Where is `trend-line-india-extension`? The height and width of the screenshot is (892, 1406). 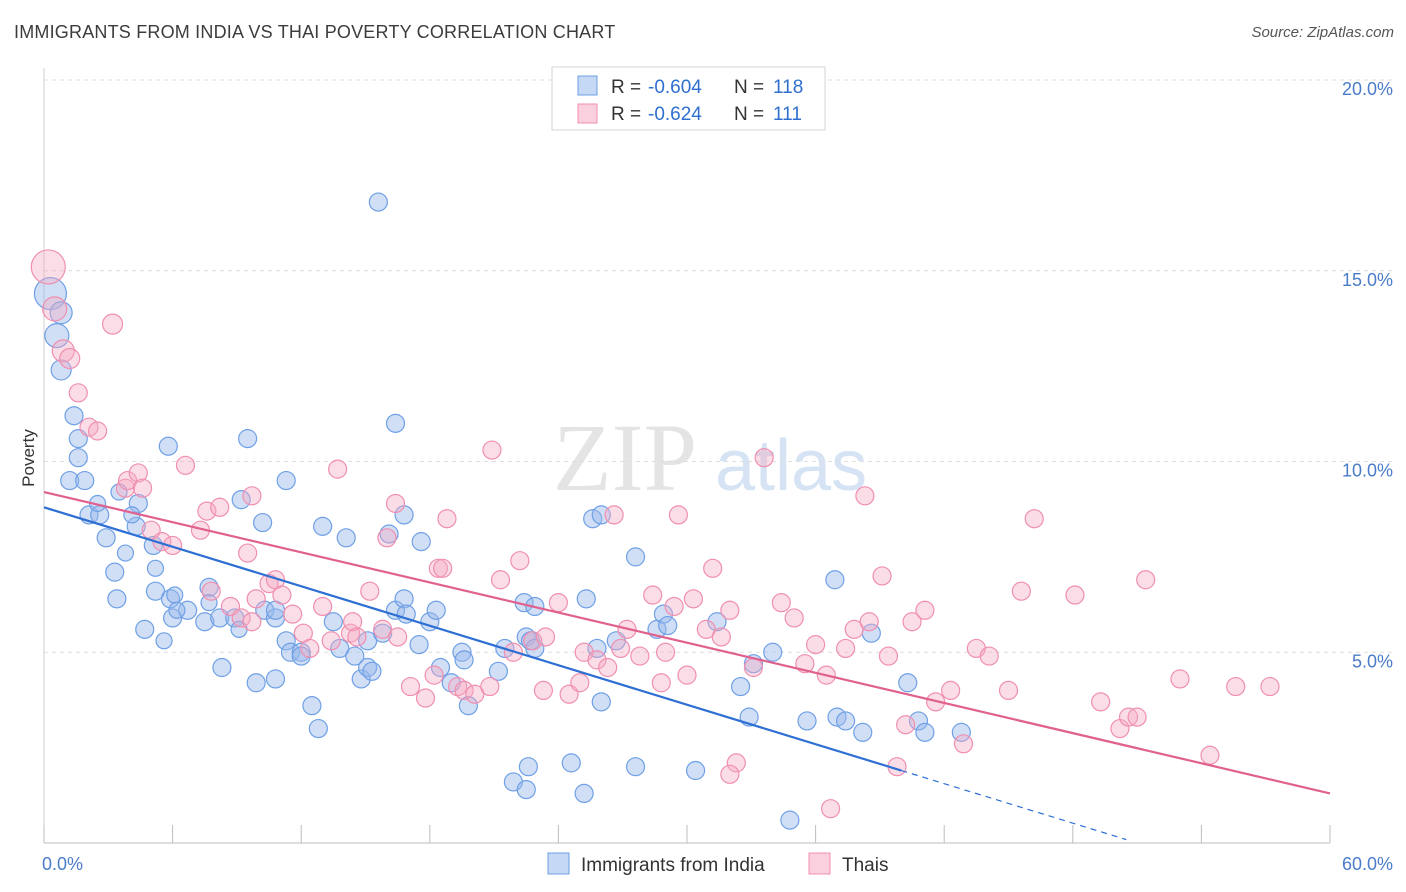 trend-line-india-extension is located at coordinates (1014, 805).